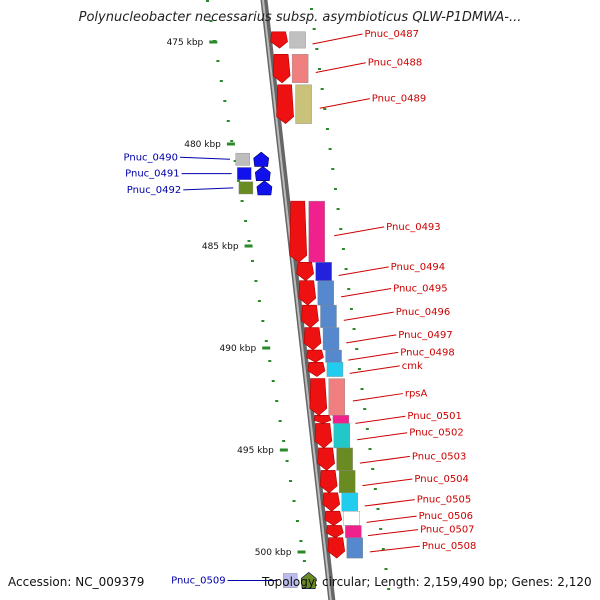 This screenshot has height=600, width=600. I want to click on gene-name: Pnuc_0495, so click(420, 289).